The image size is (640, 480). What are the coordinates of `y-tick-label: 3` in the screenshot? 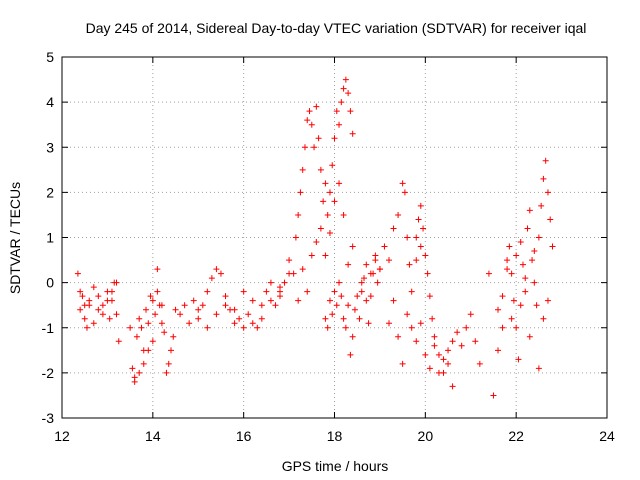 It's located at (50, 147).